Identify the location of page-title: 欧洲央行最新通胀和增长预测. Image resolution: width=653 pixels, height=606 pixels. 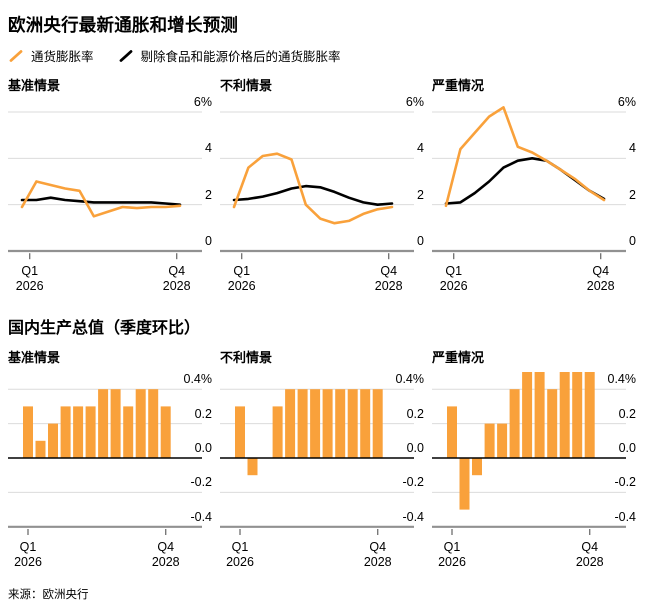
(123, 25).